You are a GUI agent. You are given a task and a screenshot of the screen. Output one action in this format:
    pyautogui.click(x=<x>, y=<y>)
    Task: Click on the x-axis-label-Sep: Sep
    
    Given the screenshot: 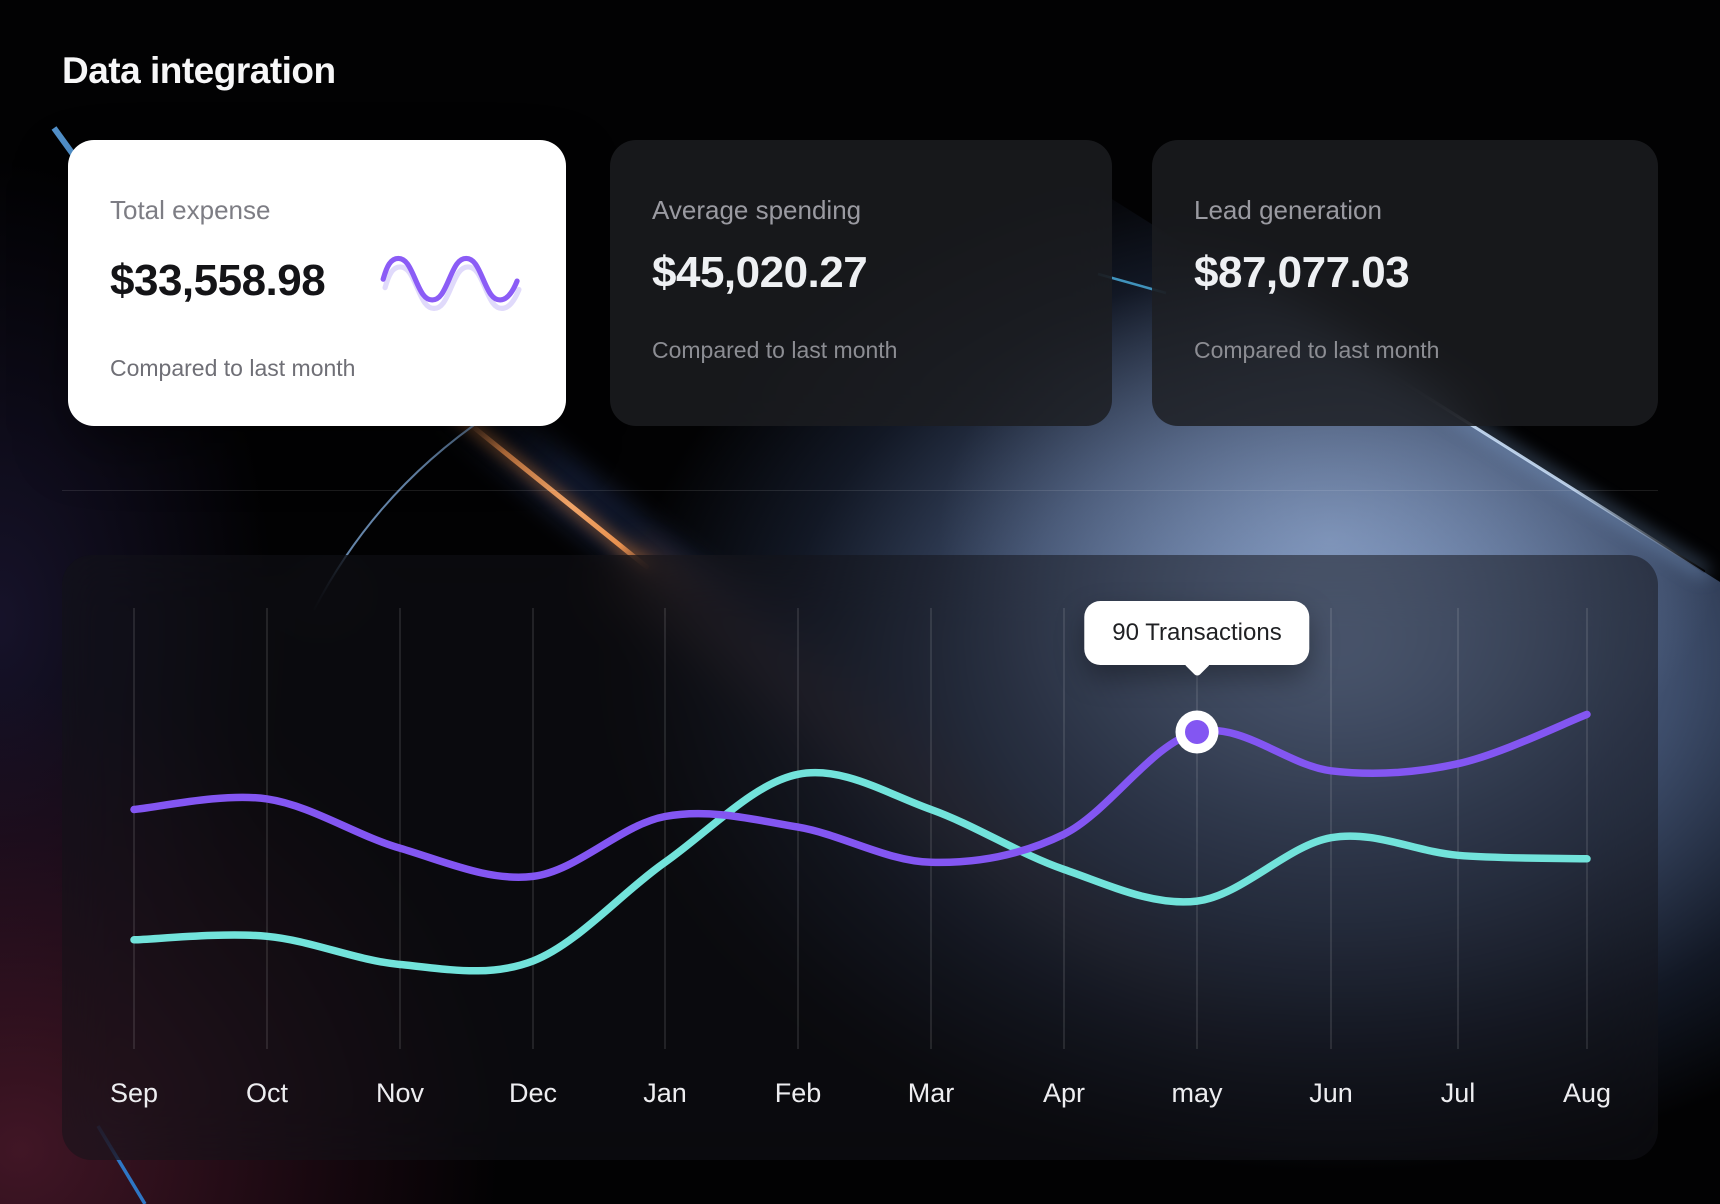 What is the action you would take?
    pyautogui.click(x=134, y=1093)
    